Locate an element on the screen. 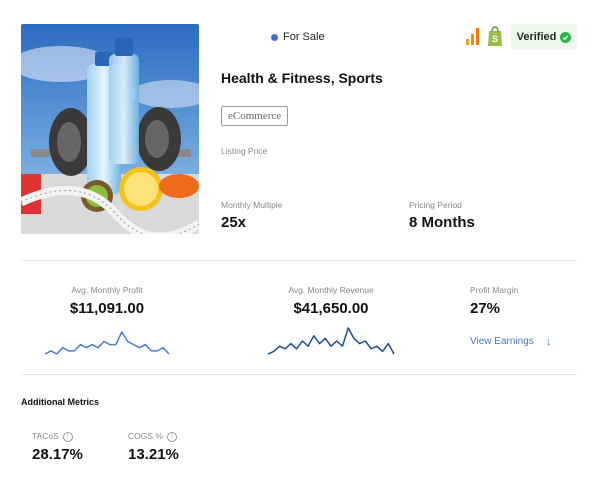 This screenshot has width=600, height=488. tacos-label-row: TACoS i is located at coordinates (52, 436).